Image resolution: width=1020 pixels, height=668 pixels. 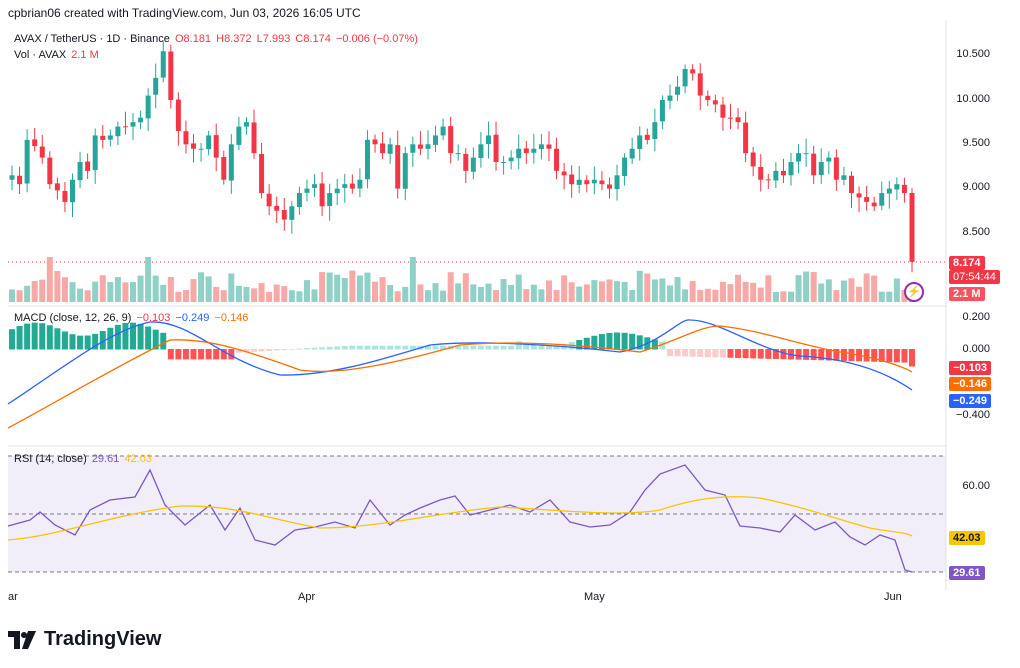 I want to click on lightning-icon: ⚡, so click(x=914, y=292).